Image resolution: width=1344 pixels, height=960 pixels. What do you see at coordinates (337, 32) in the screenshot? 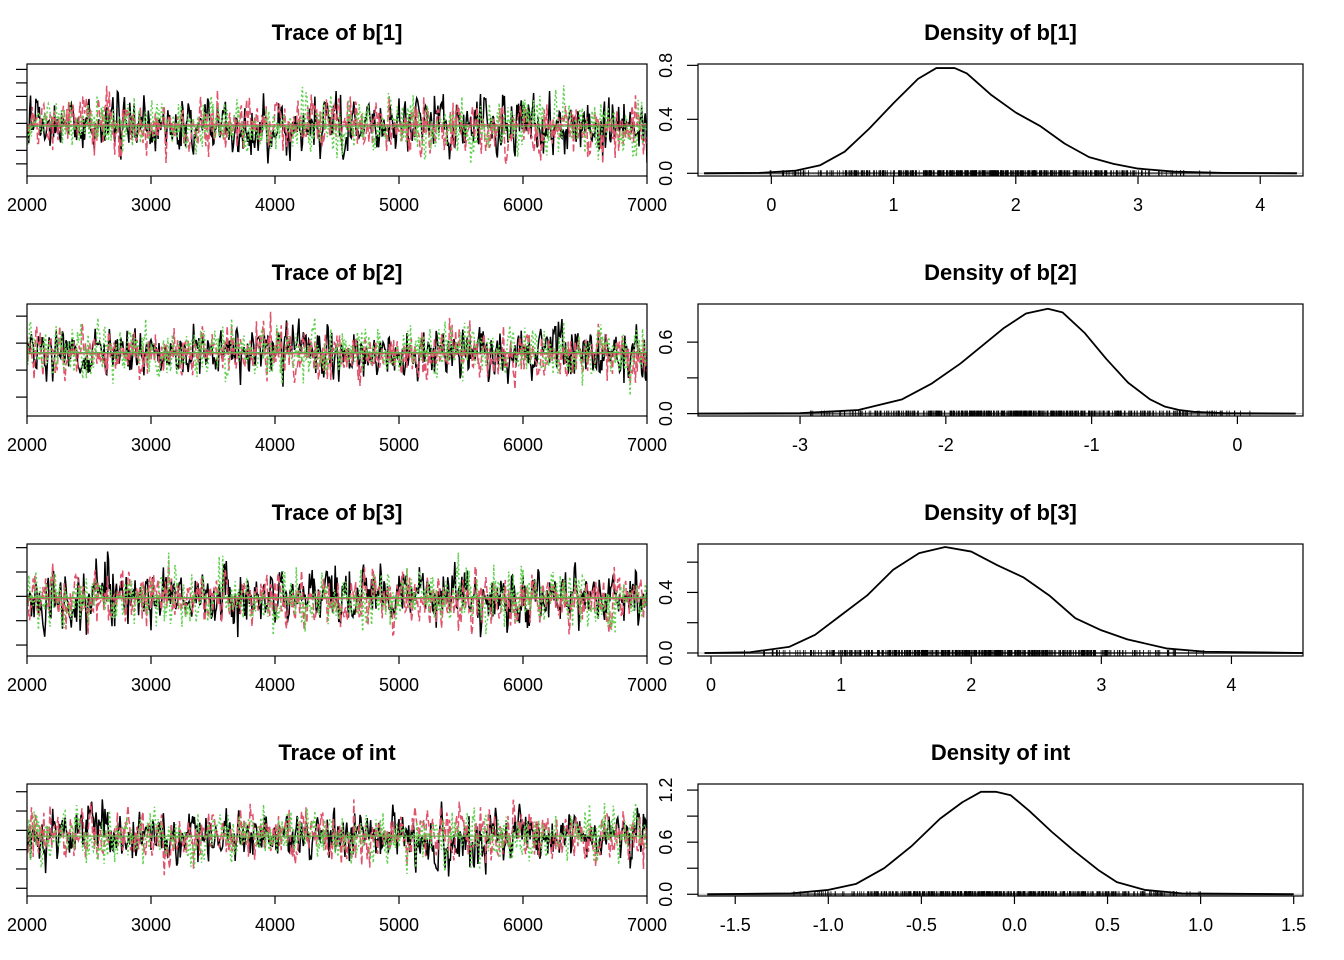
I see `panel-title: Trace of b[1]` at bounding box center [337, 32].